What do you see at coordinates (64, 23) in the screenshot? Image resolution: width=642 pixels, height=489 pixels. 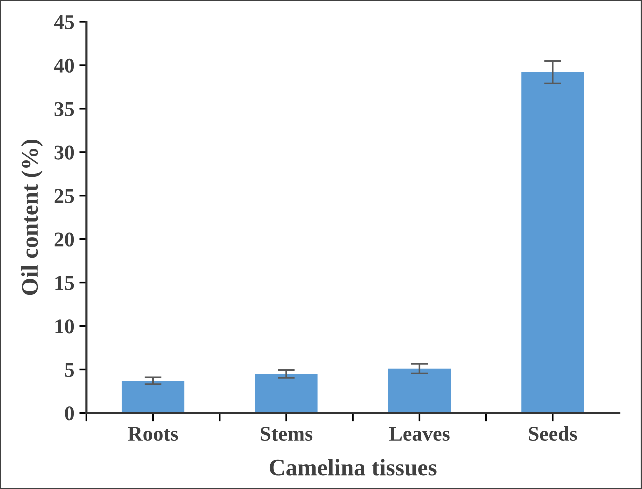 I see `y-tick-label: 45` at bounding box center [64, 23].